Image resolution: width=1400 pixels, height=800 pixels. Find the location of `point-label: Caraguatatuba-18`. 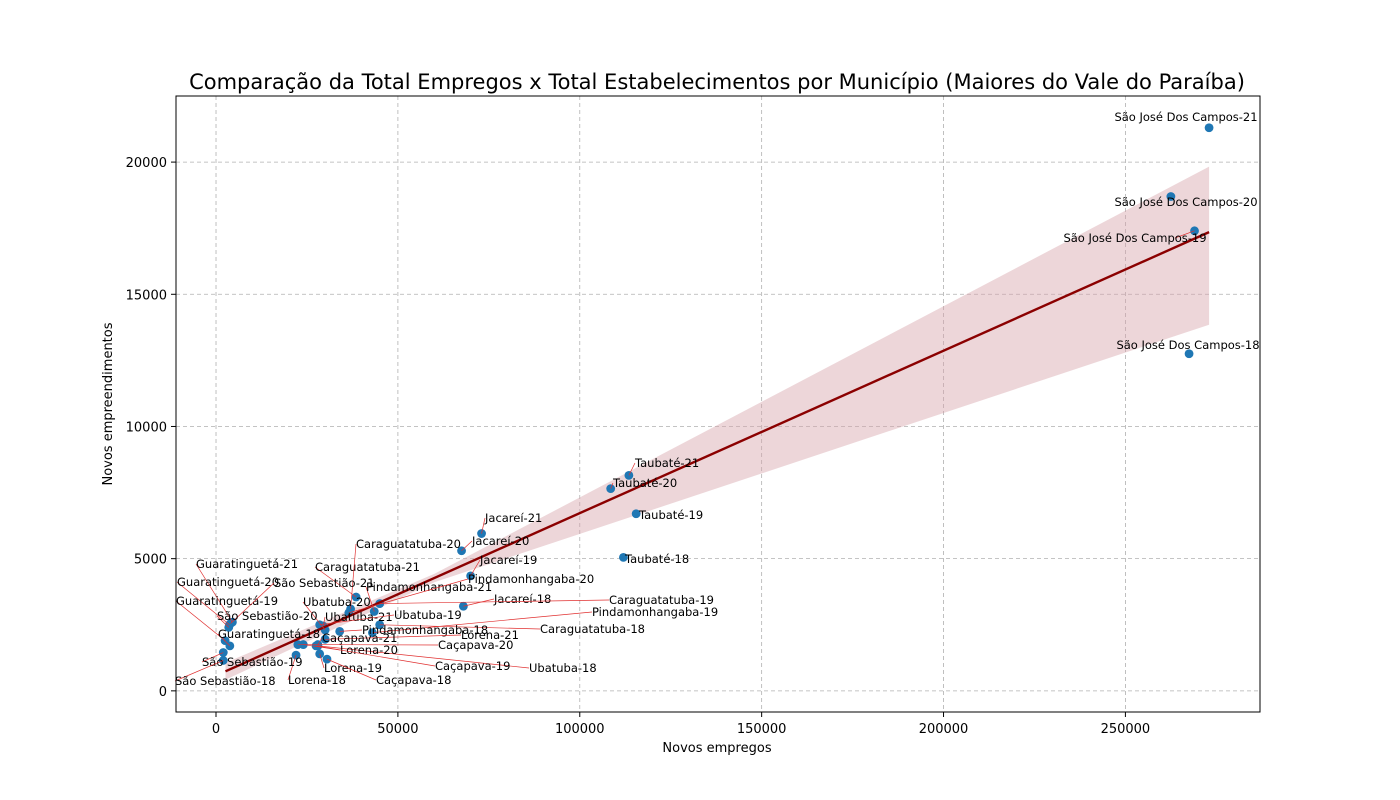

point-label: Caraguatatuba-18 is located at coordinates (592, 629).